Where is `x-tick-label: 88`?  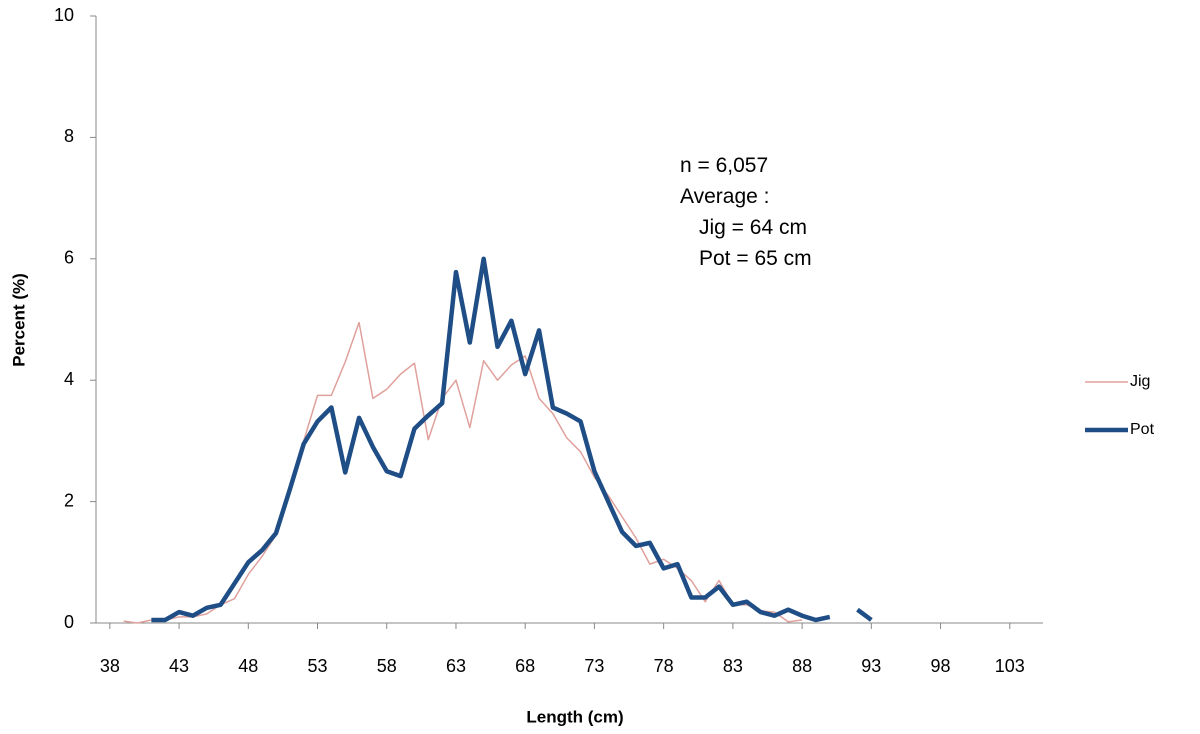 x-tick-label: 88 is located at coordinates (802, 666).